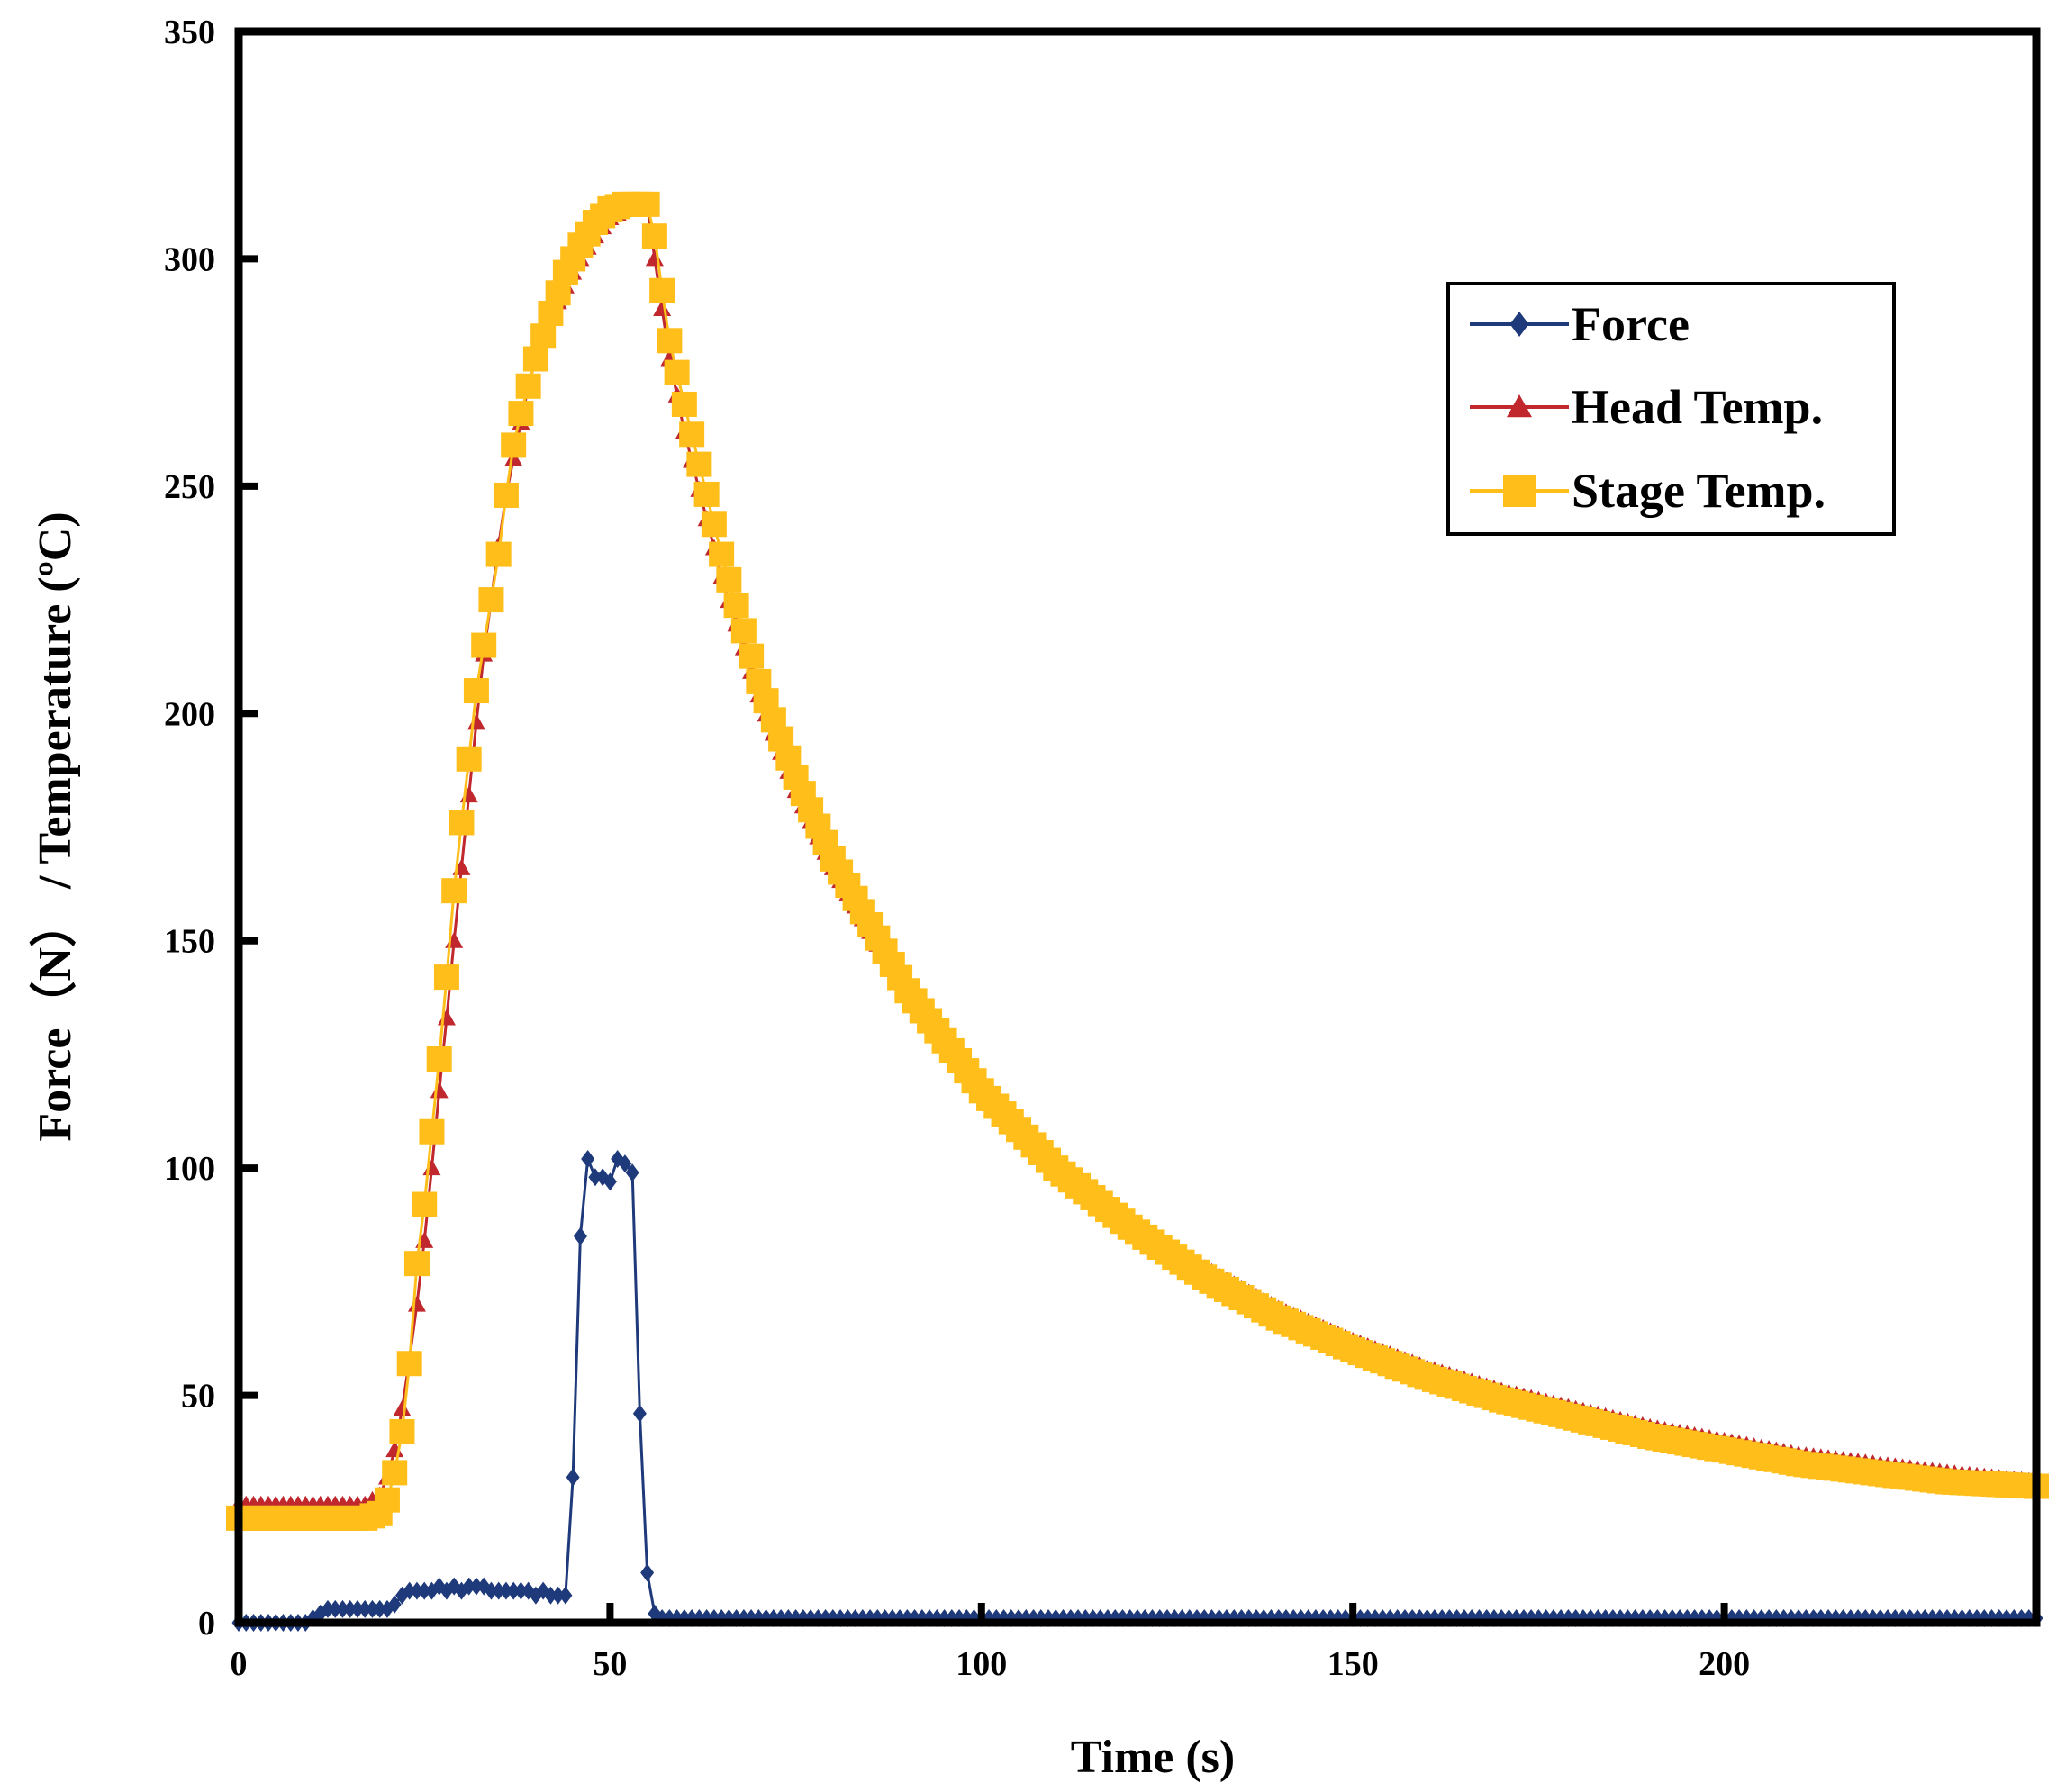 The image size is (2057, 1792). What do you see at coordinates (189, 714) in the screenshot?
I see `y-tick-label: 200` at bounding box center [189, 714].